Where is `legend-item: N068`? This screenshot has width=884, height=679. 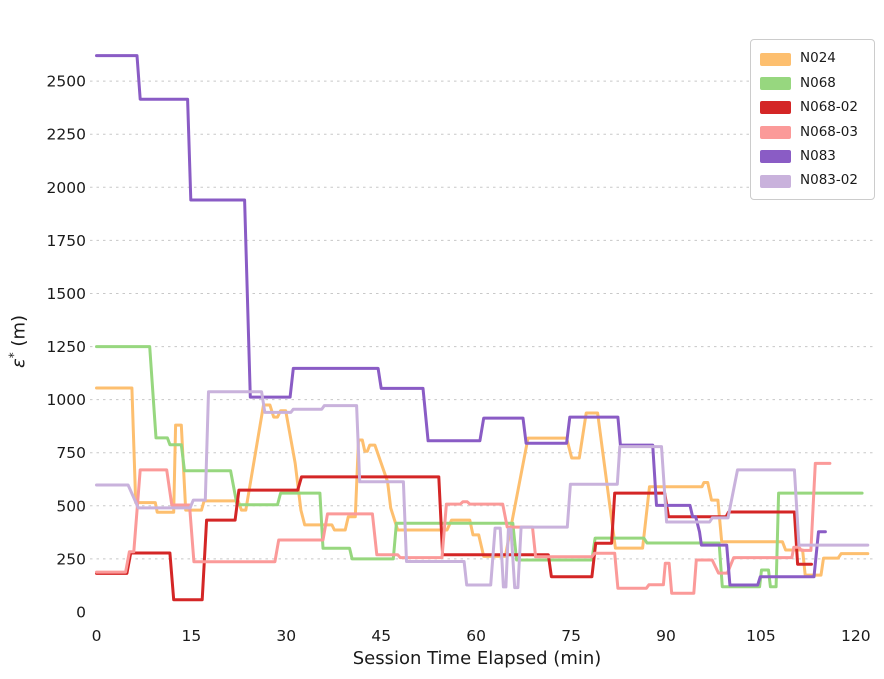 legend-item: N068 is located at coordinates (813, 83).